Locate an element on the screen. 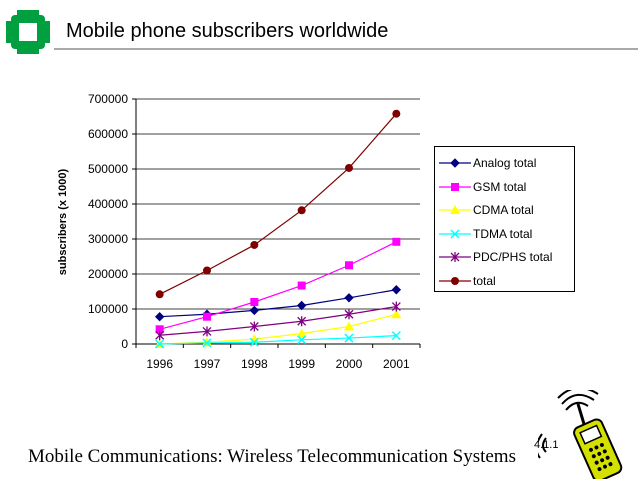 This screenshot has width=638, height=479. legend-label: total is located at coordinates (484, 280).